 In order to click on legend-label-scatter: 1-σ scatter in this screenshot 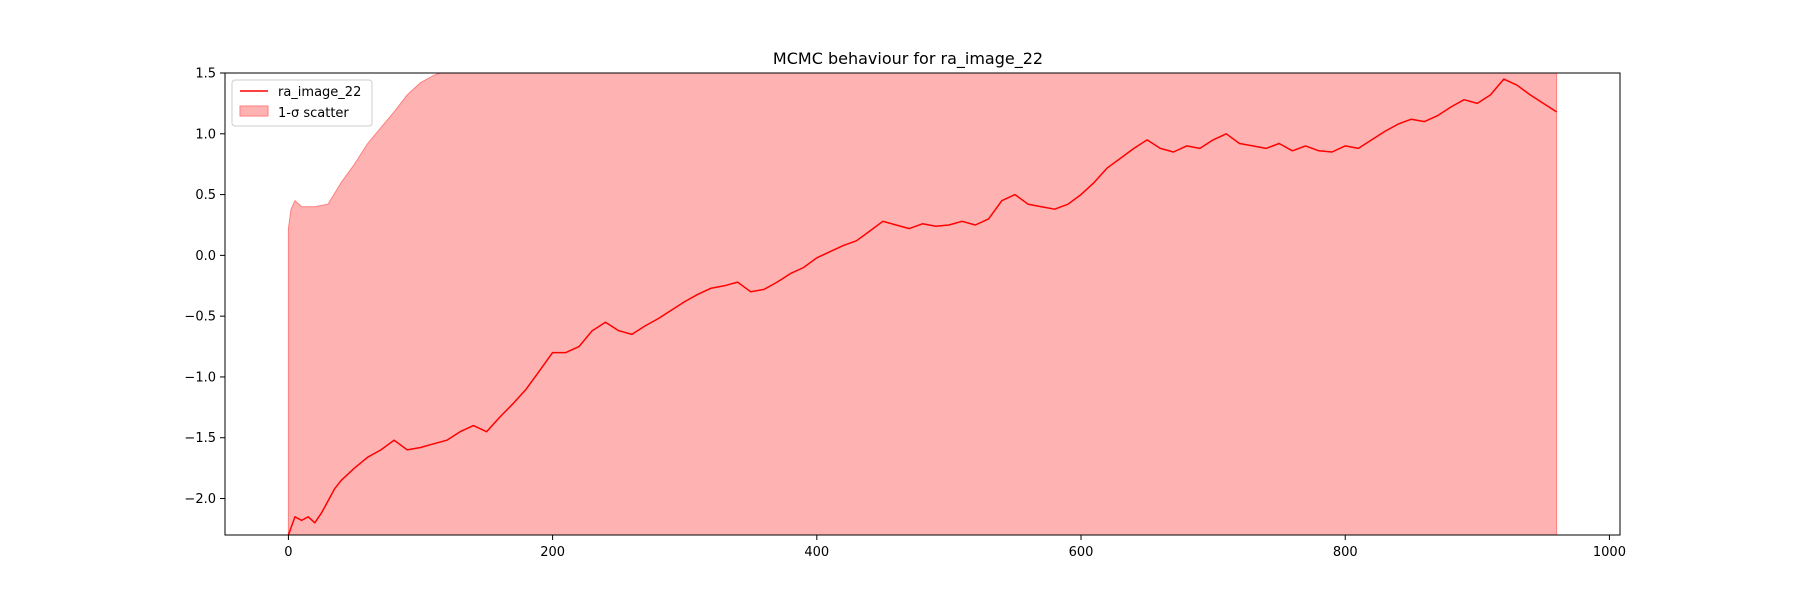, I will do `click(313, 113)`.